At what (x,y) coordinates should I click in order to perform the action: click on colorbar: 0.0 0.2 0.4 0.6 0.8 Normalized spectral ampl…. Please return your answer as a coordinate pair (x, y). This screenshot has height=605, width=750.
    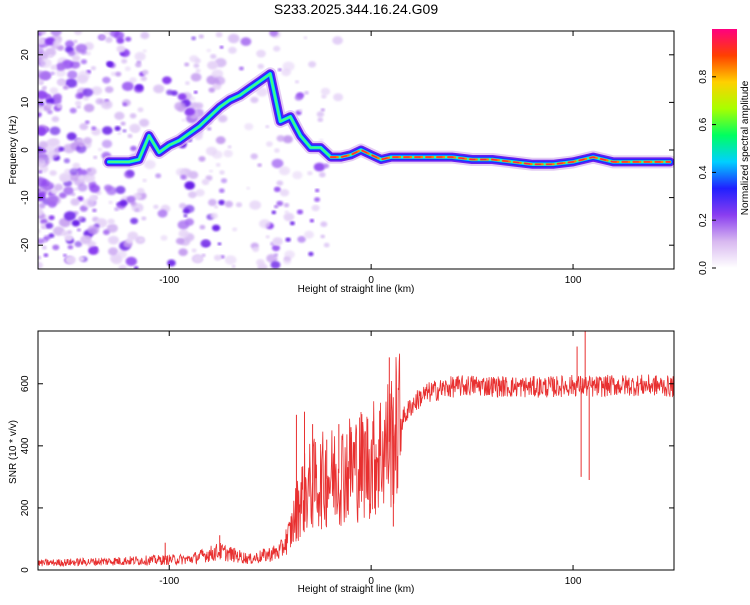
    Looking at the image, I should click on (724, 152).